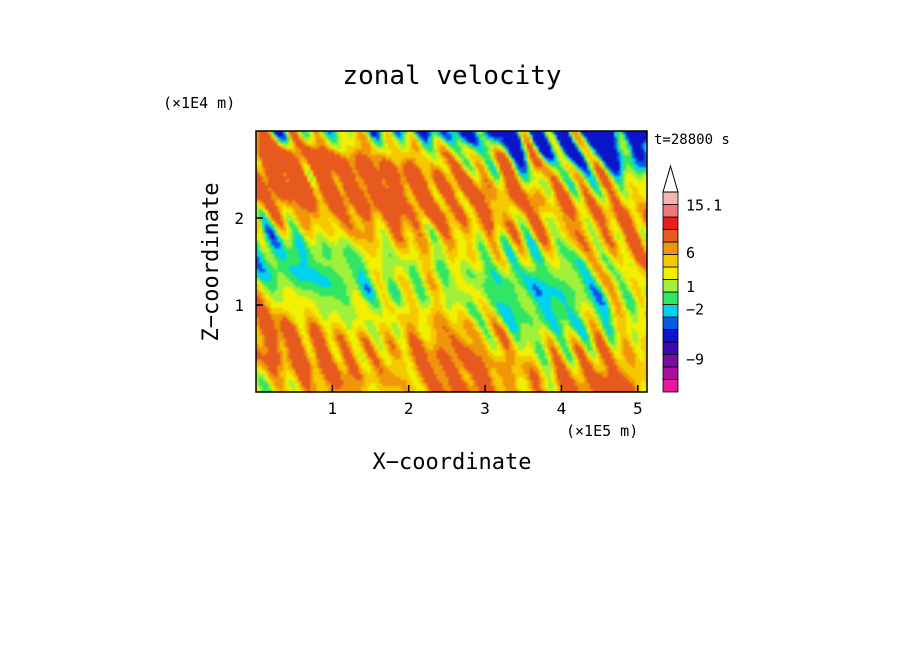 This screenshot has width=904, height=659. What do you see at coordinates (690, 253) in the screenshot?
I see `colorbar-label: 6` at bounding box center [690, 253].